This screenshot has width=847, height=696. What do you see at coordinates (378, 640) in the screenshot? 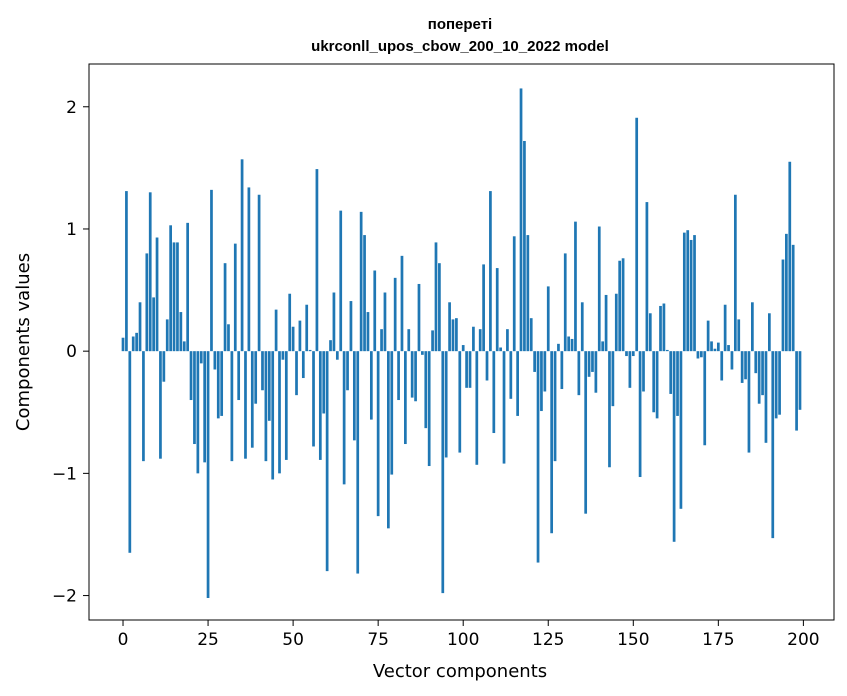
I see `x-tick-label-3: 75` at bounding box center [378, 640].